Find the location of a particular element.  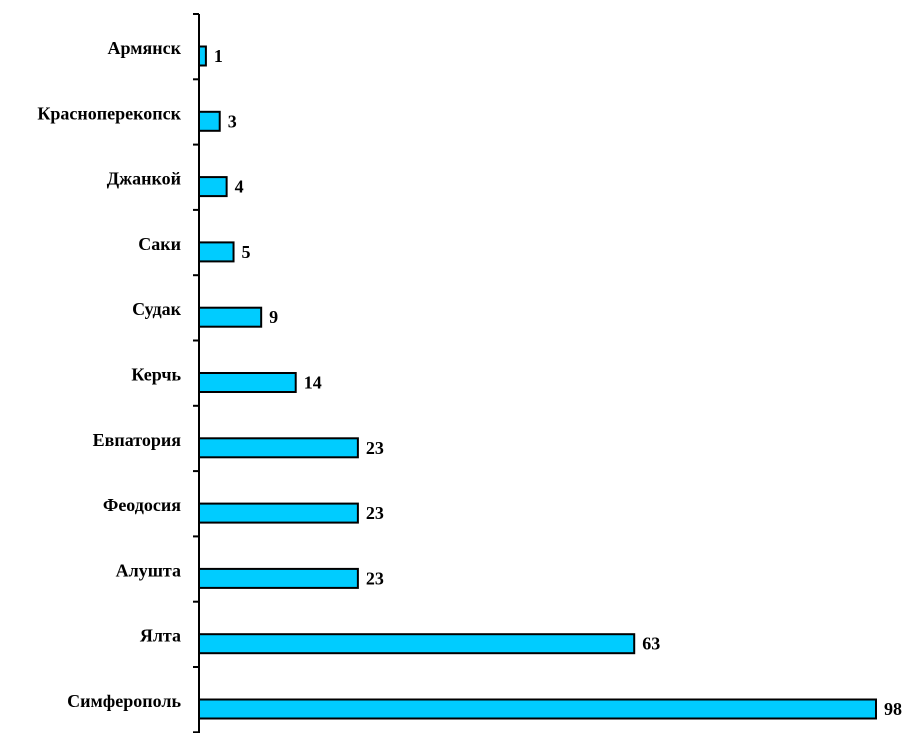

data-label: 4 is located at coordinates (239, 187).